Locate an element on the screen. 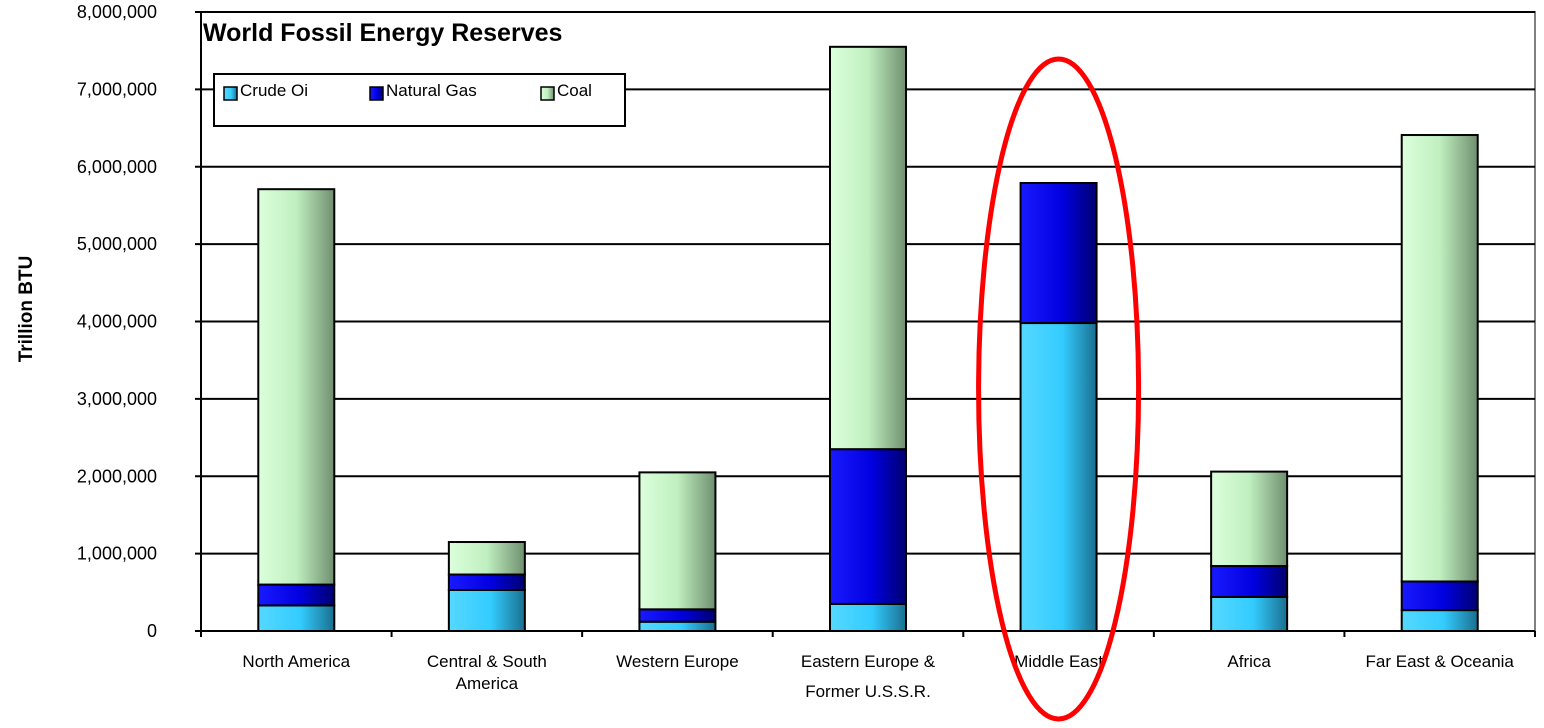  y-tick-label: 4,000,000 is located at coordinates (117, 322).